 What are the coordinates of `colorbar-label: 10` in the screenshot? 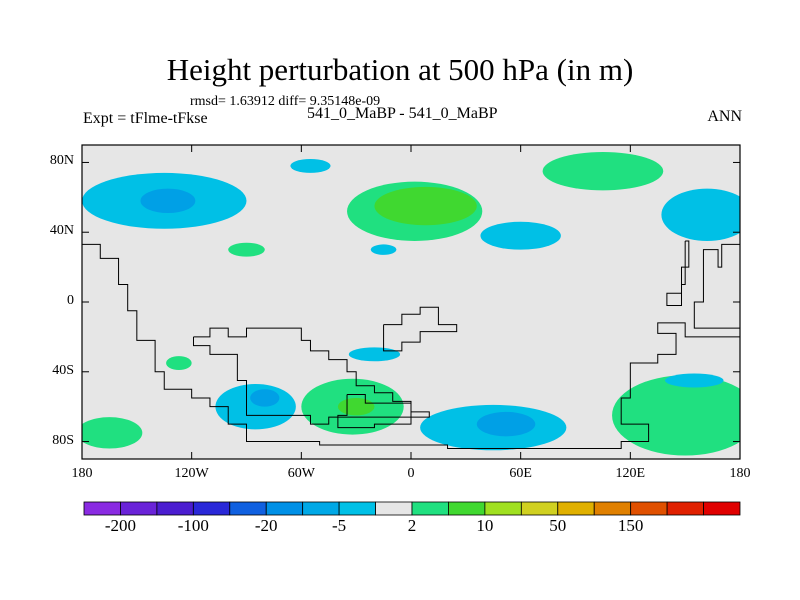 It's located at (485, 525).